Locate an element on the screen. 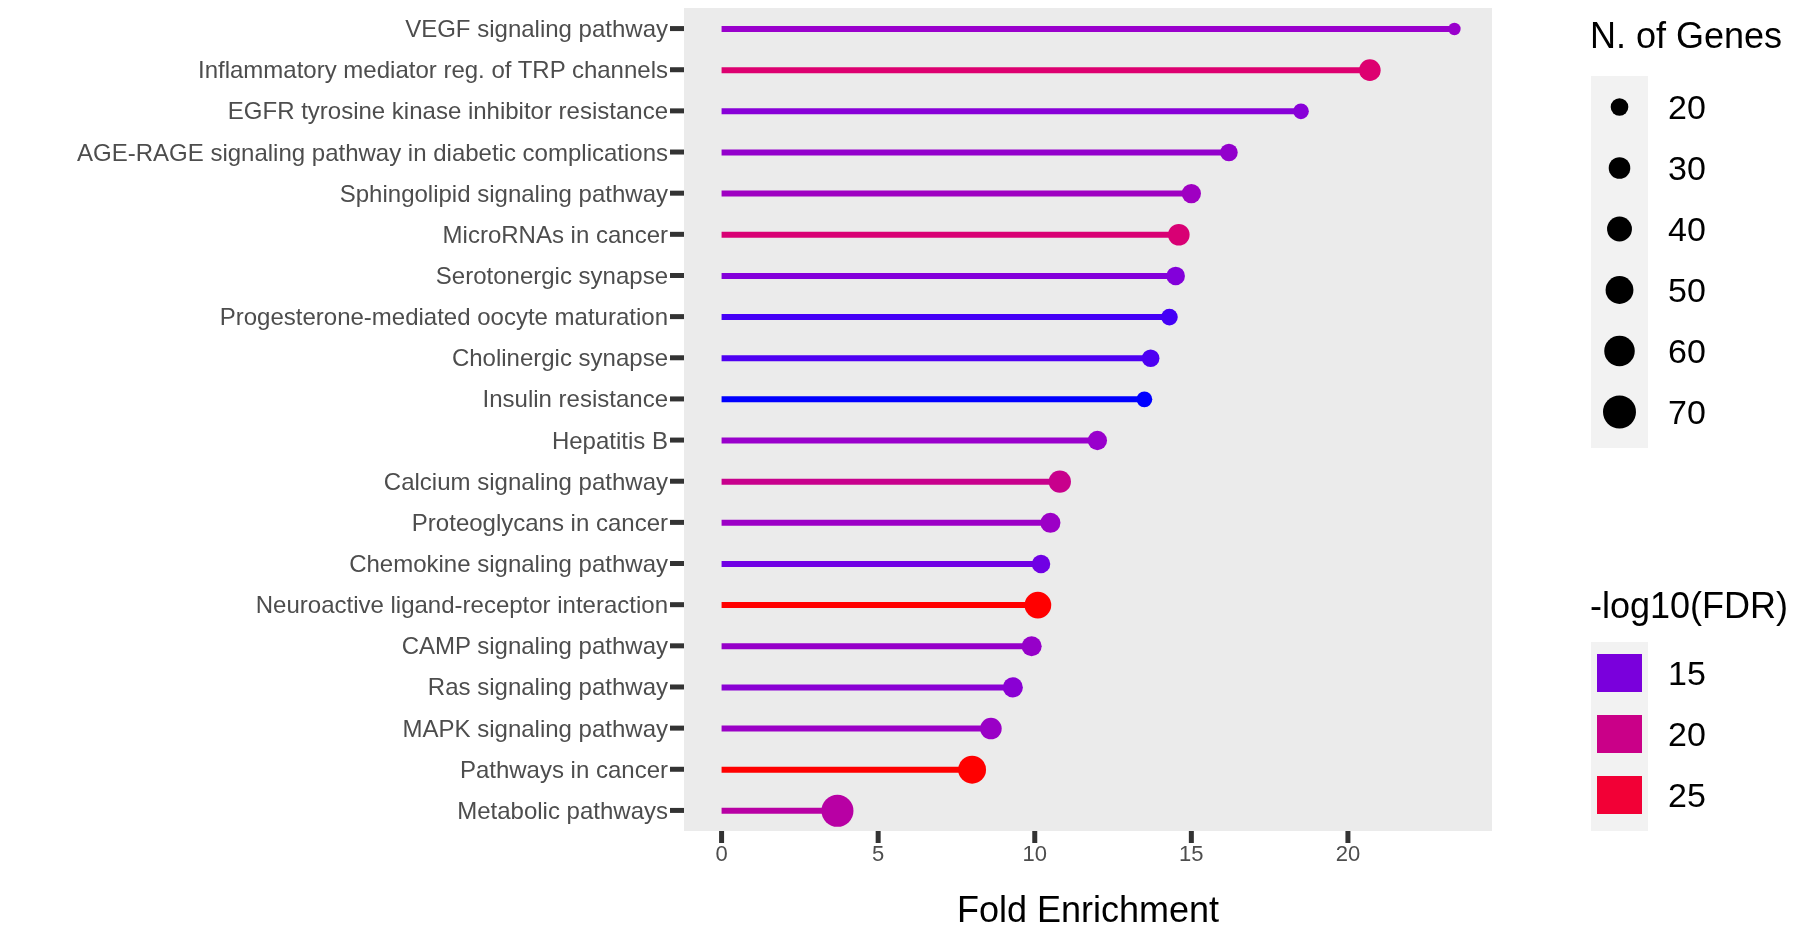 Image resolution: width=1820 pixels, height=944 pixels. y-tick-label: Pathways in cancer is located at coordinates (563, 769).